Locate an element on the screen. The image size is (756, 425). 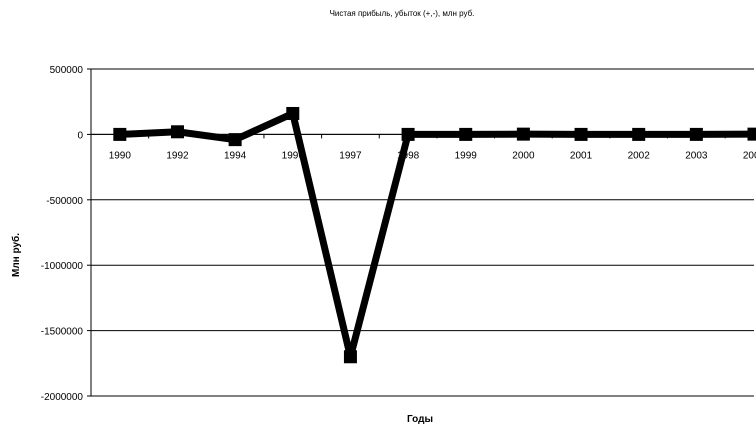
y-tick-label: 0 is located at coordinates (80, 135).